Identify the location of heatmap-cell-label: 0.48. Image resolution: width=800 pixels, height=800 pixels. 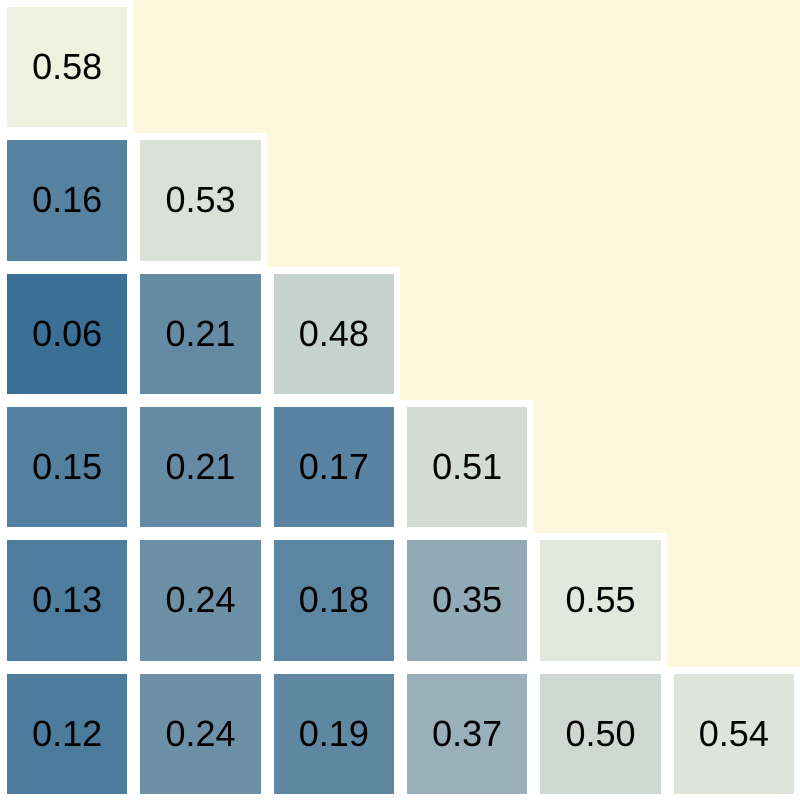
(333, 333).